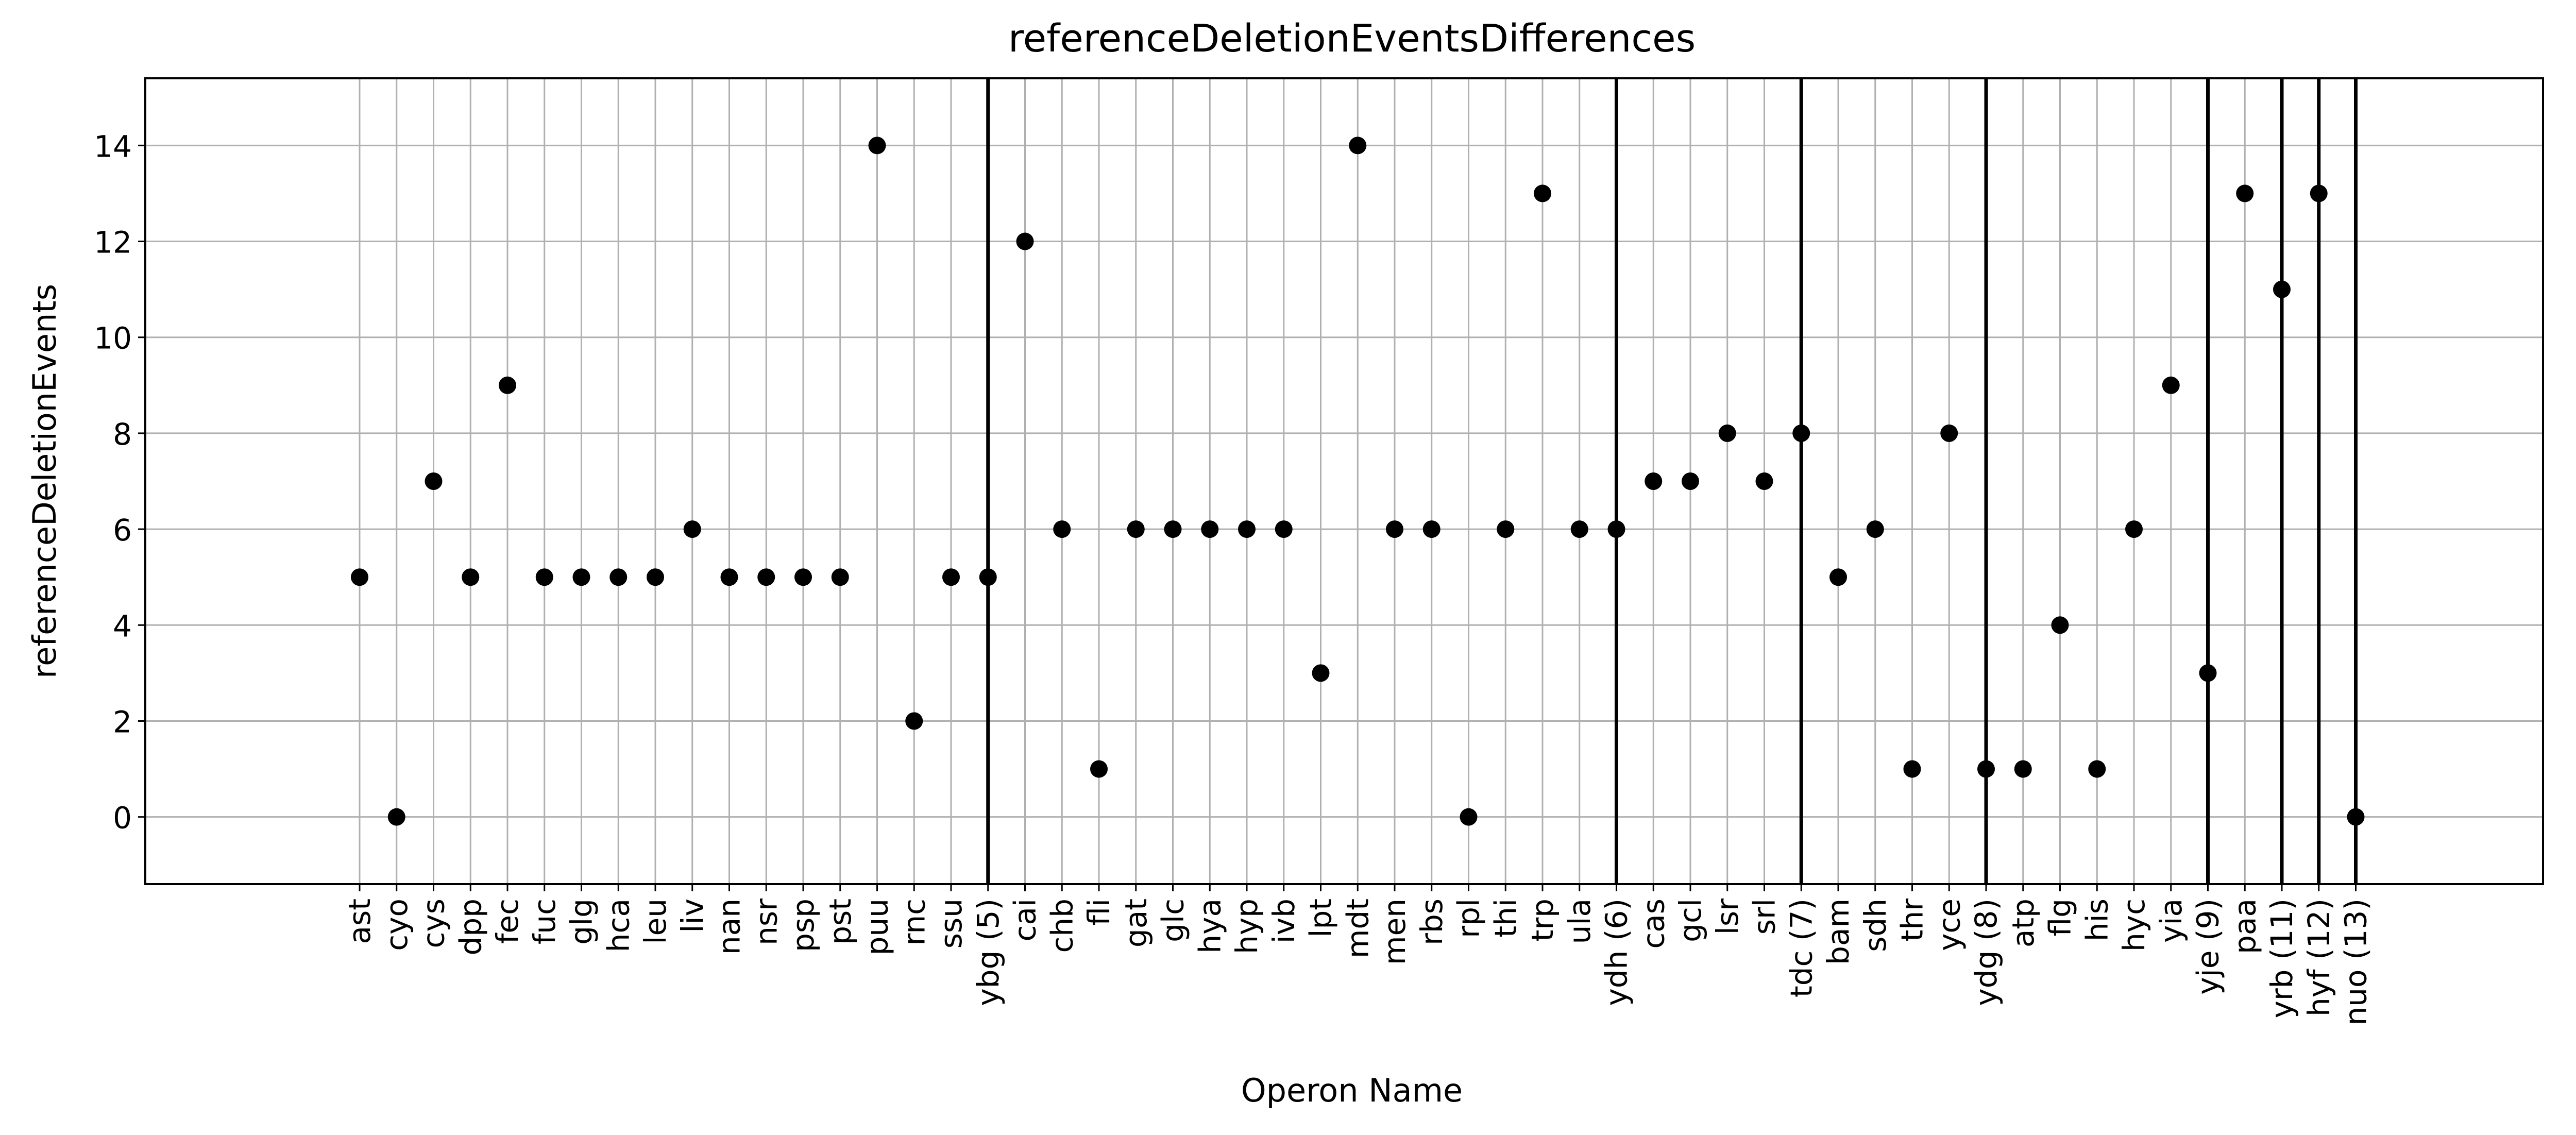 The width and height of the screenshot is (2576, 1135). Describe the element at coordinates (433, 924) in the screenshot. I see `x-tick-label: cys` at that location.